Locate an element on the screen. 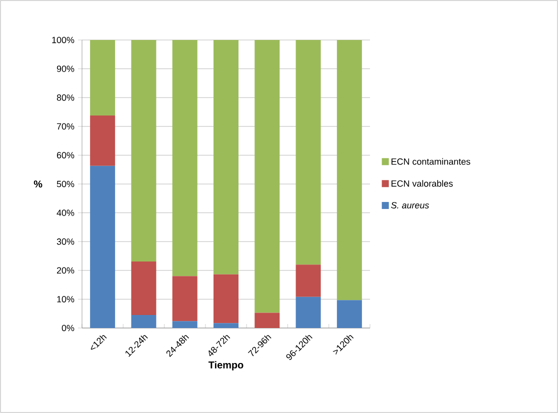 This screenshot has height=413, width=558. y-tick-label: 20% is located at coordinates (65, 270).